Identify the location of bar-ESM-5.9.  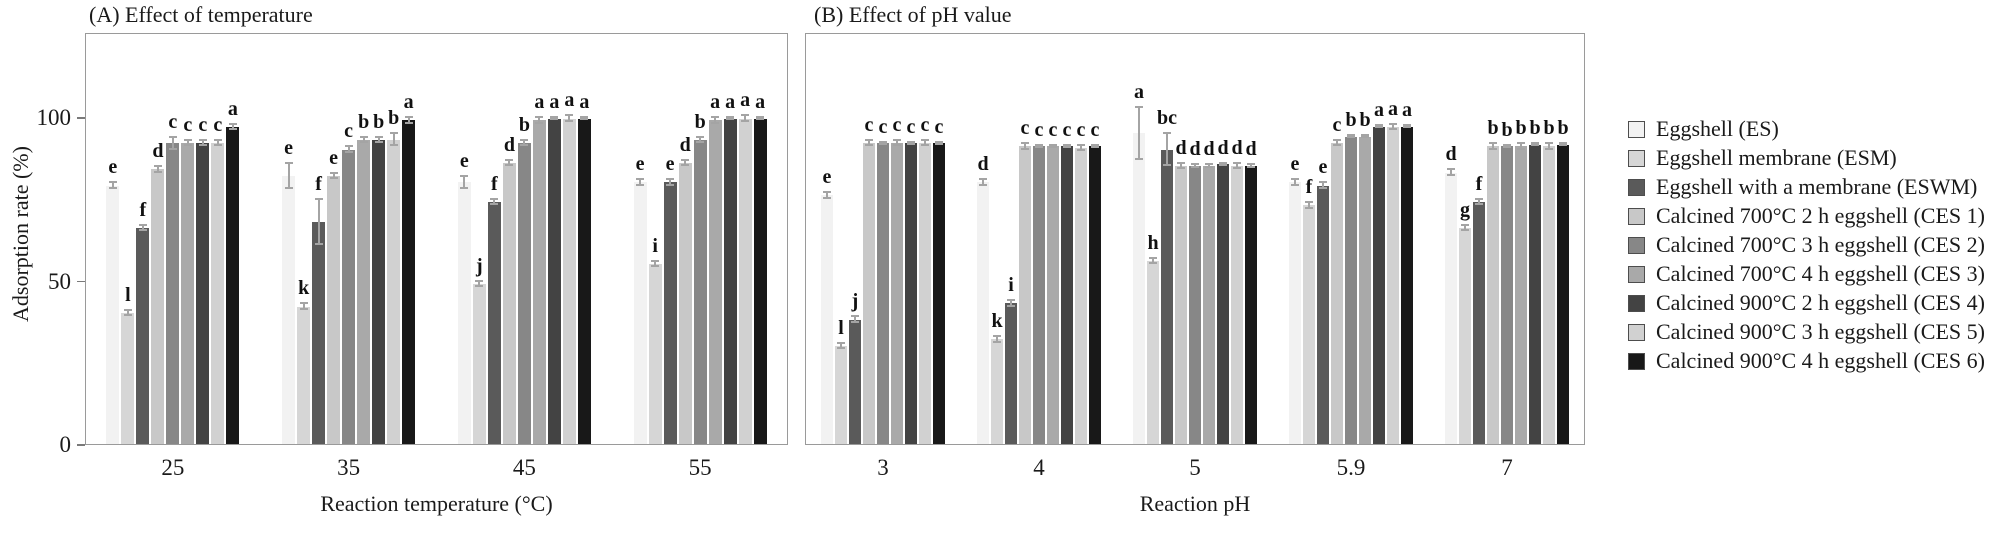
(1309, 324).